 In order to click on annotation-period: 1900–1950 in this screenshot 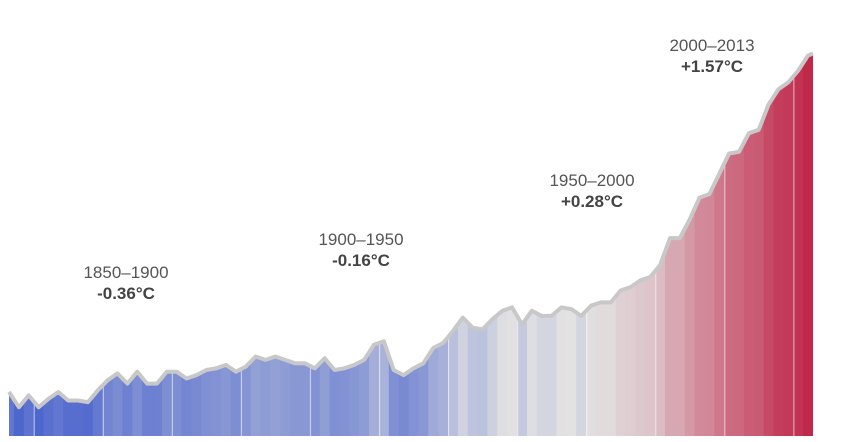, I will do `click(361, 239)`.